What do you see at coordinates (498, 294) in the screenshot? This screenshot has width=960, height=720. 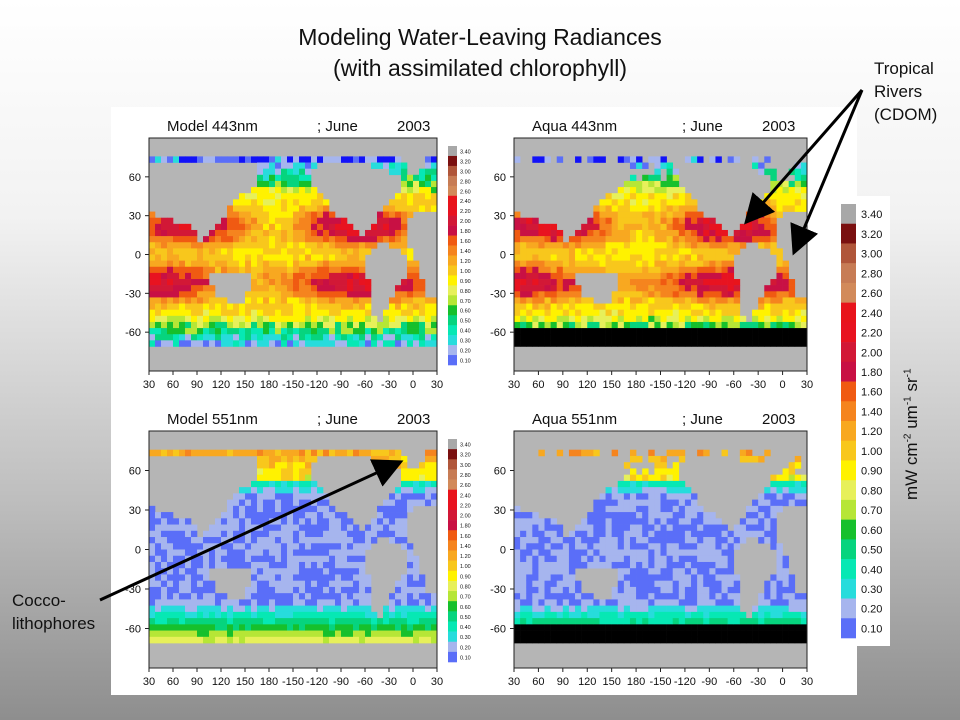 I see `y-tick-label: -30` at bounding box center [498, 294].